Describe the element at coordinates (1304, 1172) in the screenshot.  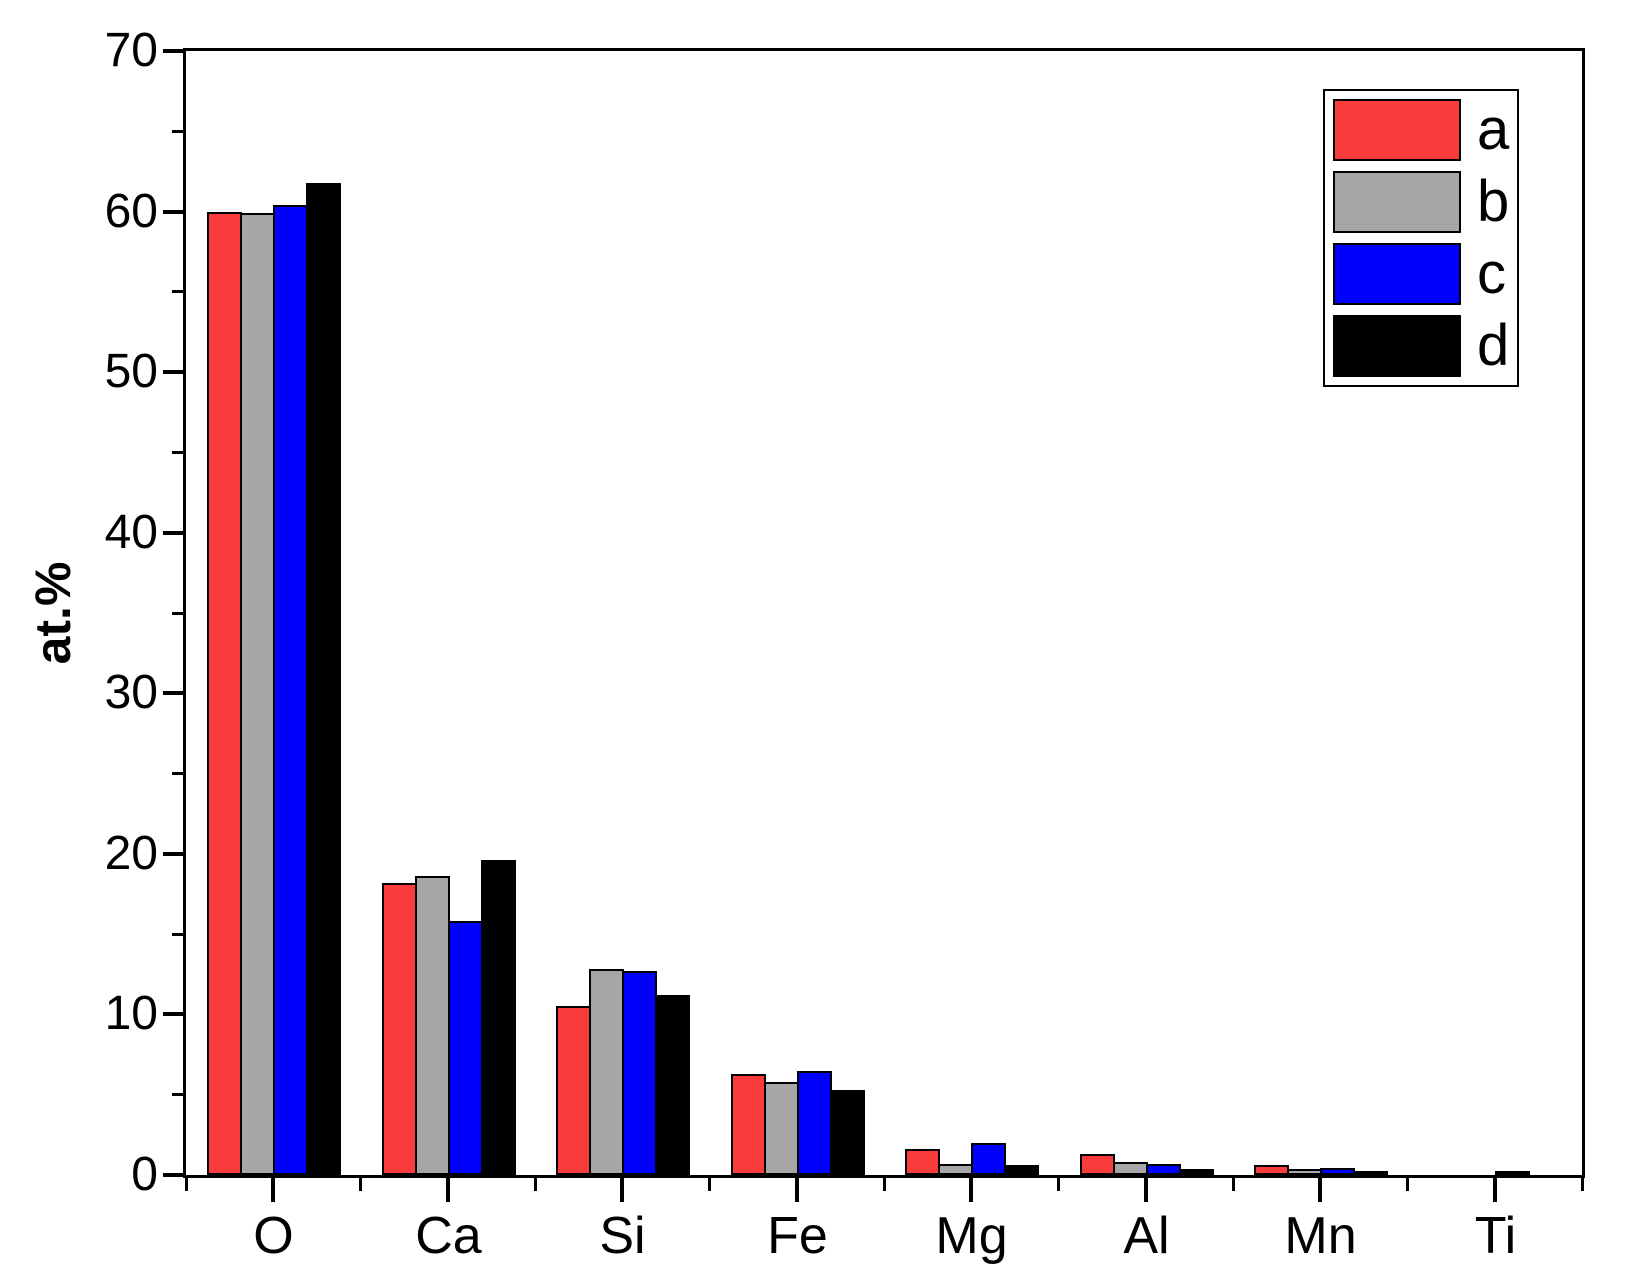
I see `bar-b-Mn` at that location.